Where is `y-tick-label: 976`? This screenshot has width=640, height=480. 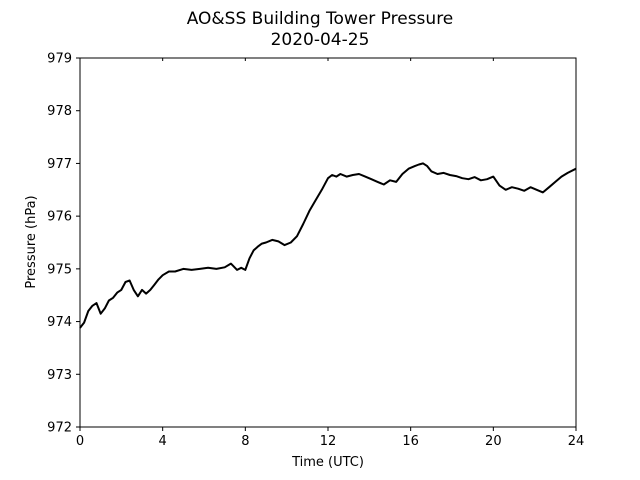 y-tick-label: 976 is located at coordinates (59, 217).